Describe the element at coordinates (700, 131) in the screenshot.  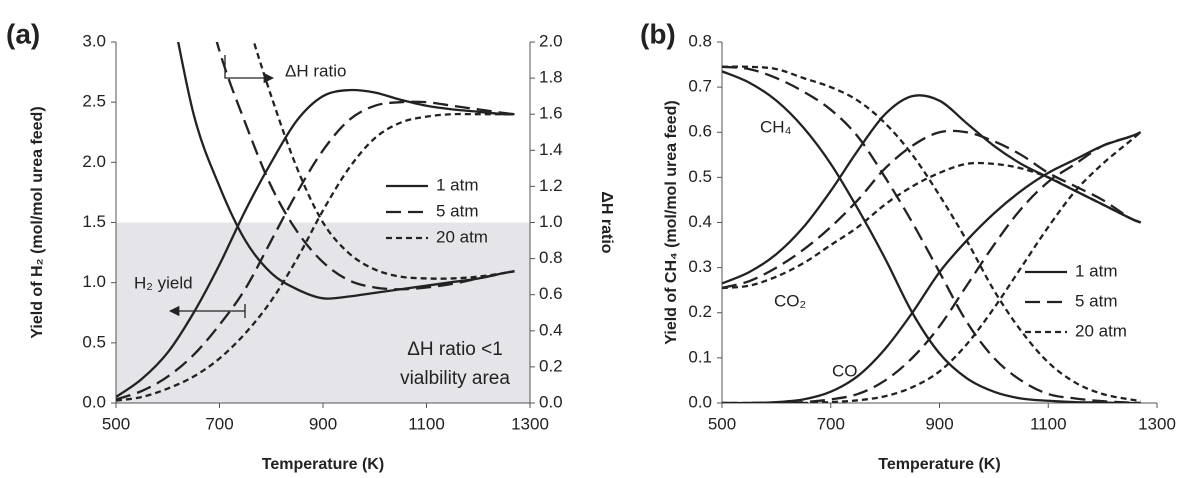
I see `y-tick-label: 0.6` at that location.